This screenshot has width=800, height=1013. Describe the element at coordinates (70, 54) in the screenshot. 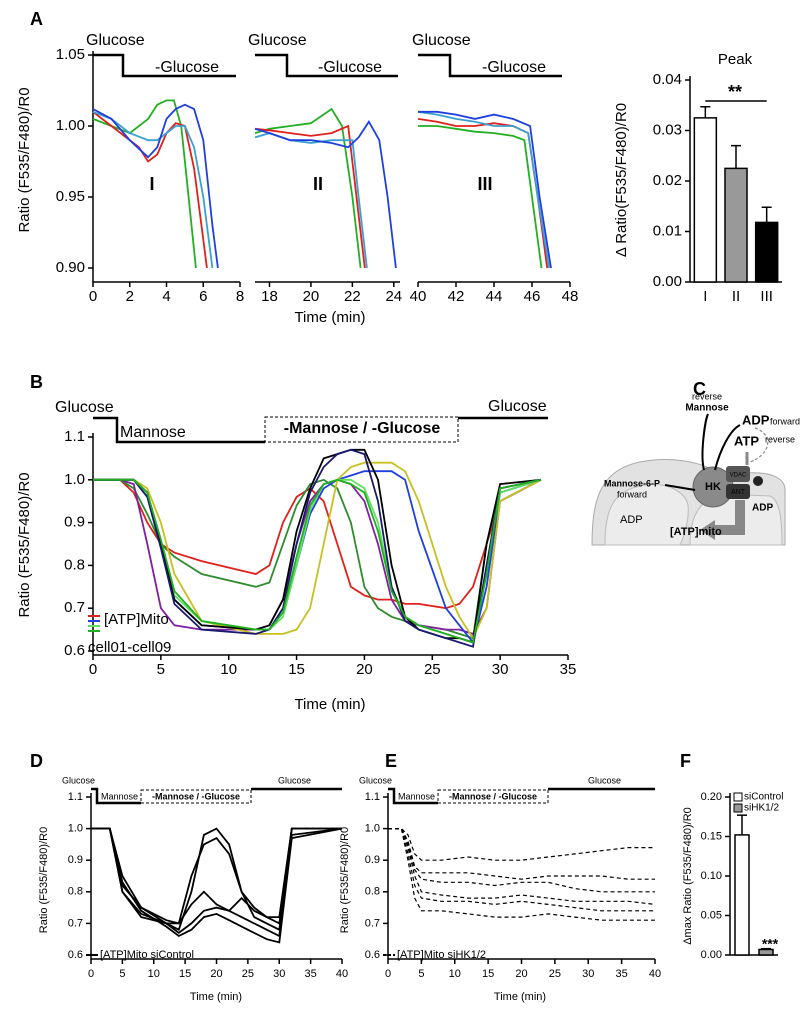

I see `y-tick-label: 1.05` at that location.